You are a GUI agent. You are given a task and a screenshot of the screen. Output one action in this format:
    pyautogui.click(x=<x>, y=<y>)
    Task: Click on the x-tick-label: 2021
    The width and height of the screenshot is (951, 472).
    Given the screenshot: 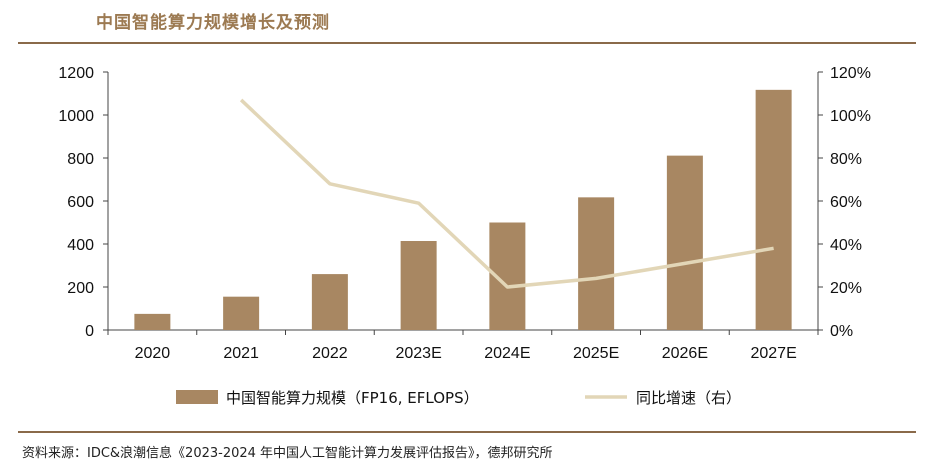 What is the action you would take?
    pyautogui.click(x=241, y=353)
    